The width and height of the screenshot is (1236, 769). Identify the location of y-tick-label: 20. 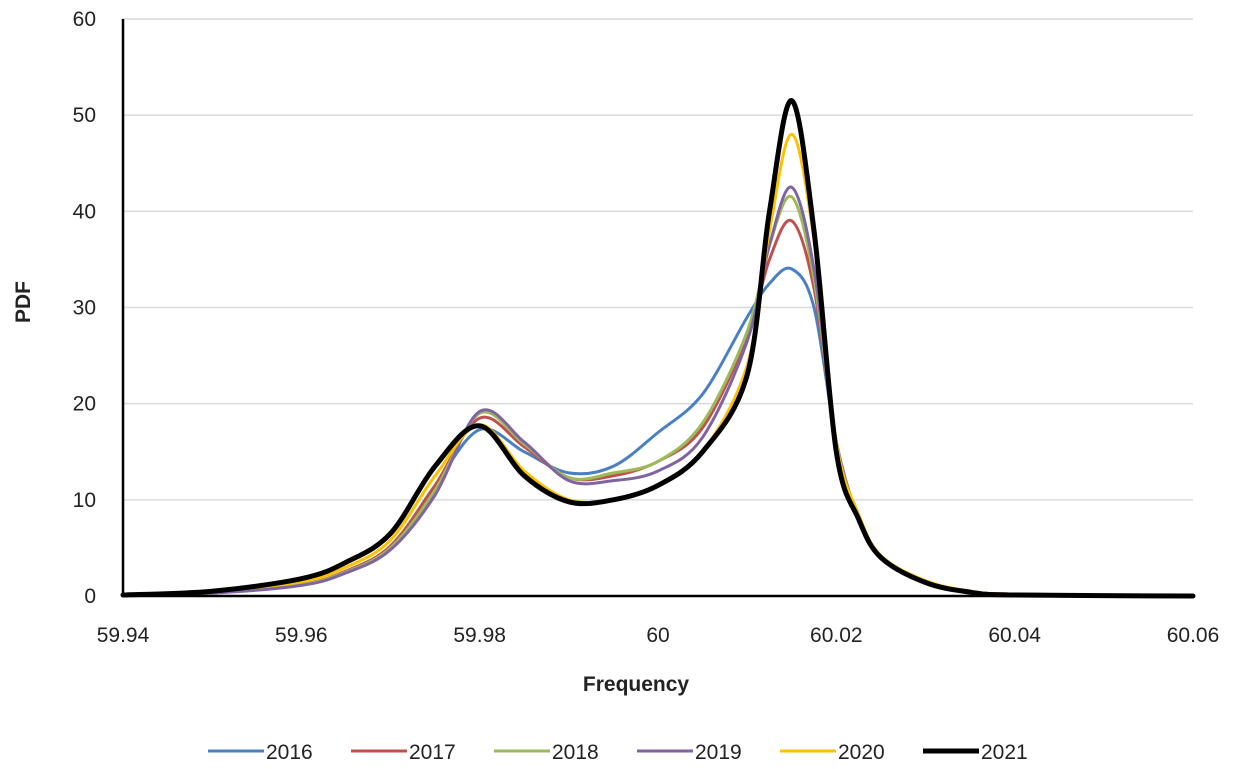
(84, 404).